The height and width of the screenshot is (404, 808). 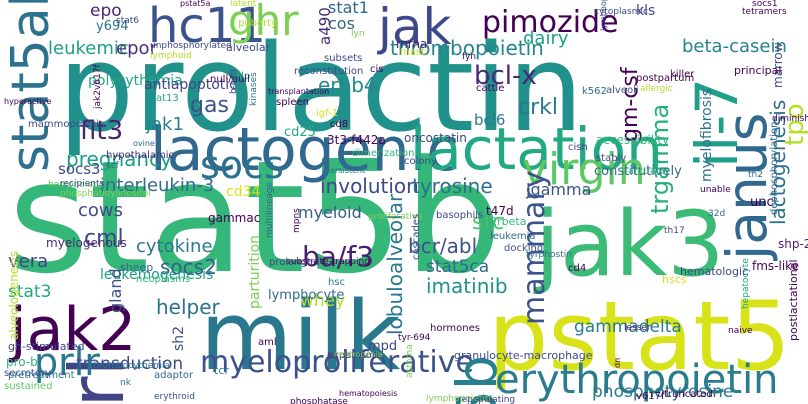 I want to click on cloud-word: leukemia, so click(x=513, y=236).